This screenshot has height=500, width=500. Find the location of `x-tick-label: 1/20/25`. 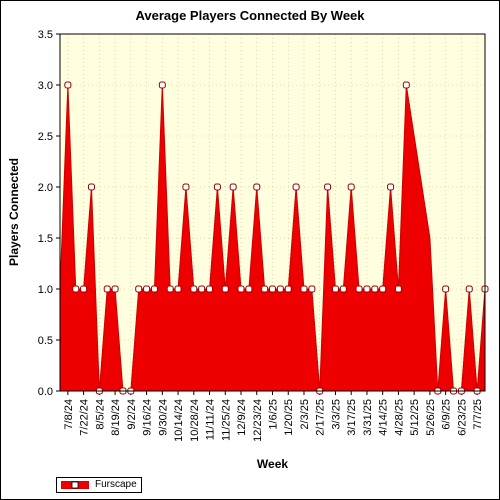

x-tick-label: 1/20/25 is located at coordinates (289, 417).